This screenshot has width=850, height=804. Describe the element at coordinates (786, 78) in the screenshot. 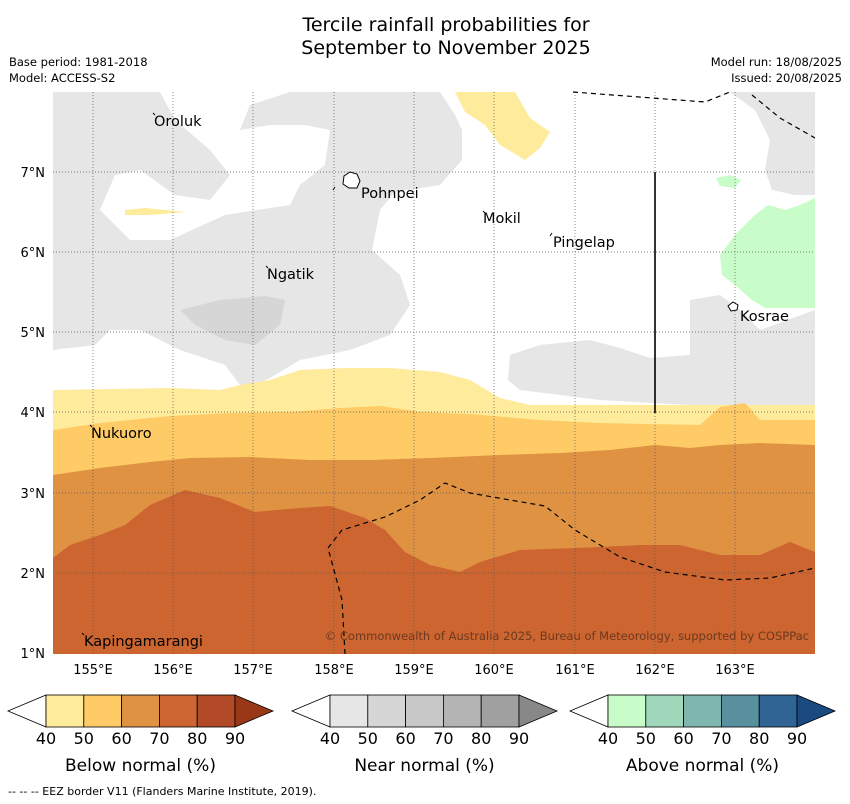

I see `issued-date: Issued: 20/08/2025` at that location.